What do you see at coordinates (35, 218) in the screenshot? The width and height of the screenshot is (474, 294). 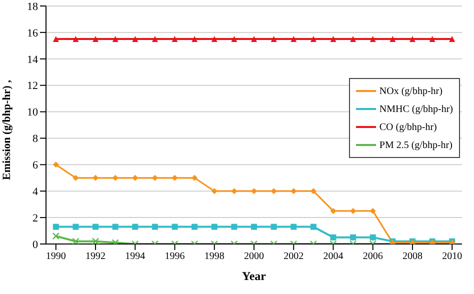 I see `y-tick-label: 2` at bounding box center [35, 218].